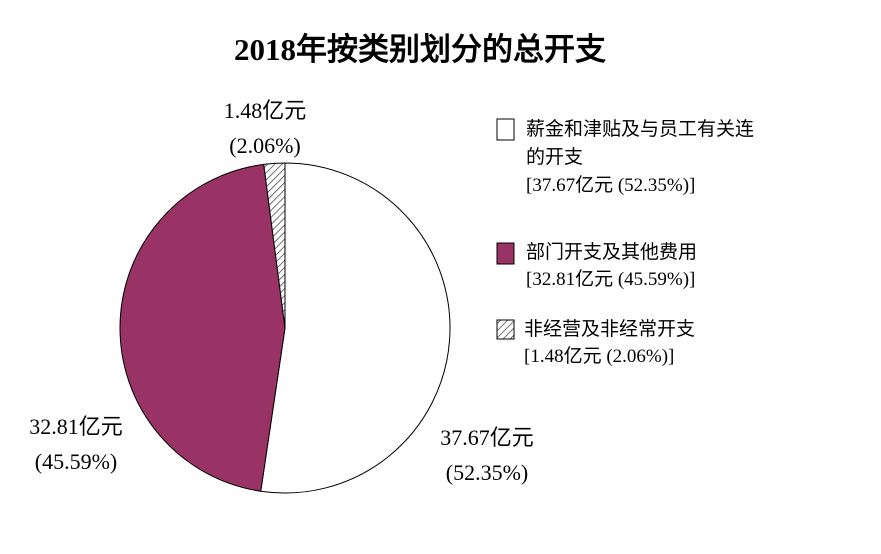 The height and width of the screenshot is (554, 881). I want to click on legend-value-2: [1.48亿元 (2.06%)], so click(599, 356).